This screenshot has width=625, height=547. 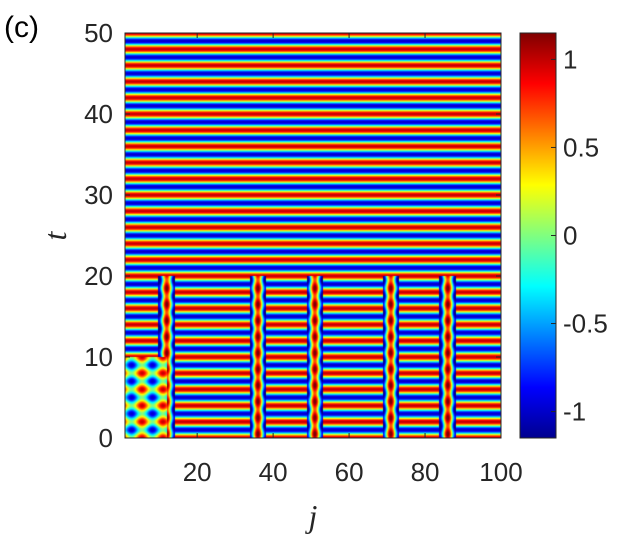 I want to click on x-axis-label: j, so click(x=311, y=516).